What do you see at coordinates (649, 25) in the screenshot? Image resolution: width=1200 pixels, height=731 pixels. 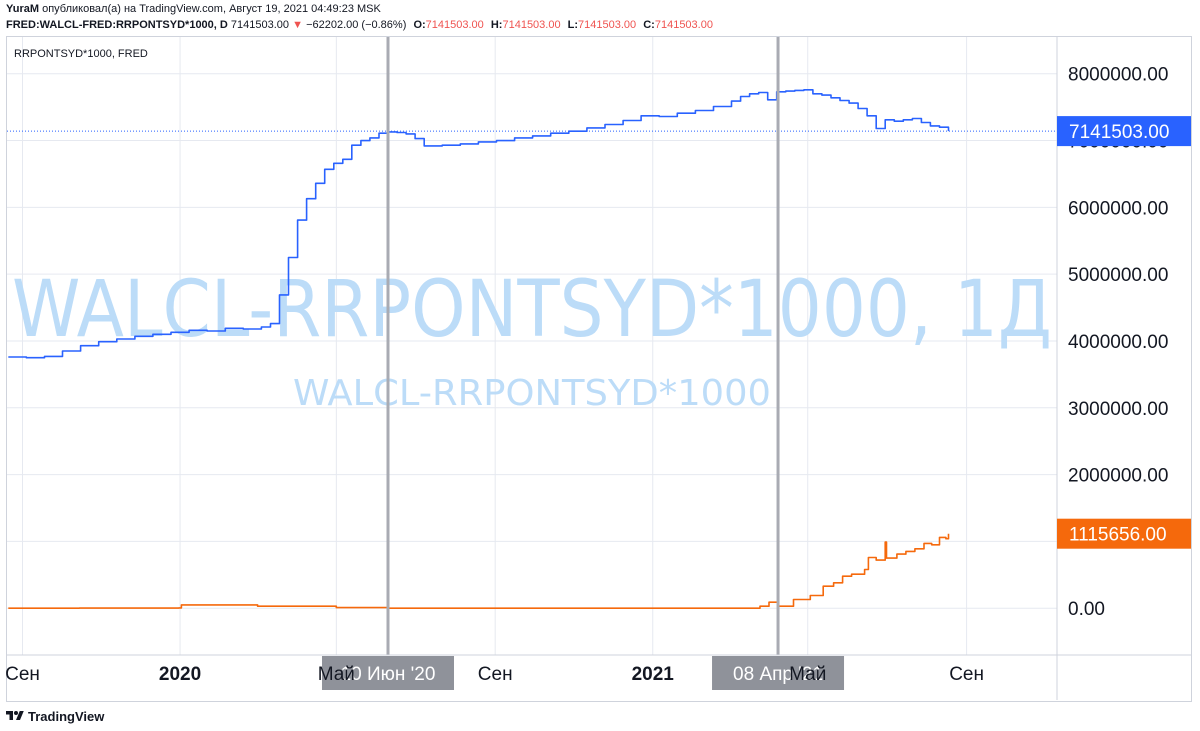 I see `close-label: C:` at bounding box center [649, 25].